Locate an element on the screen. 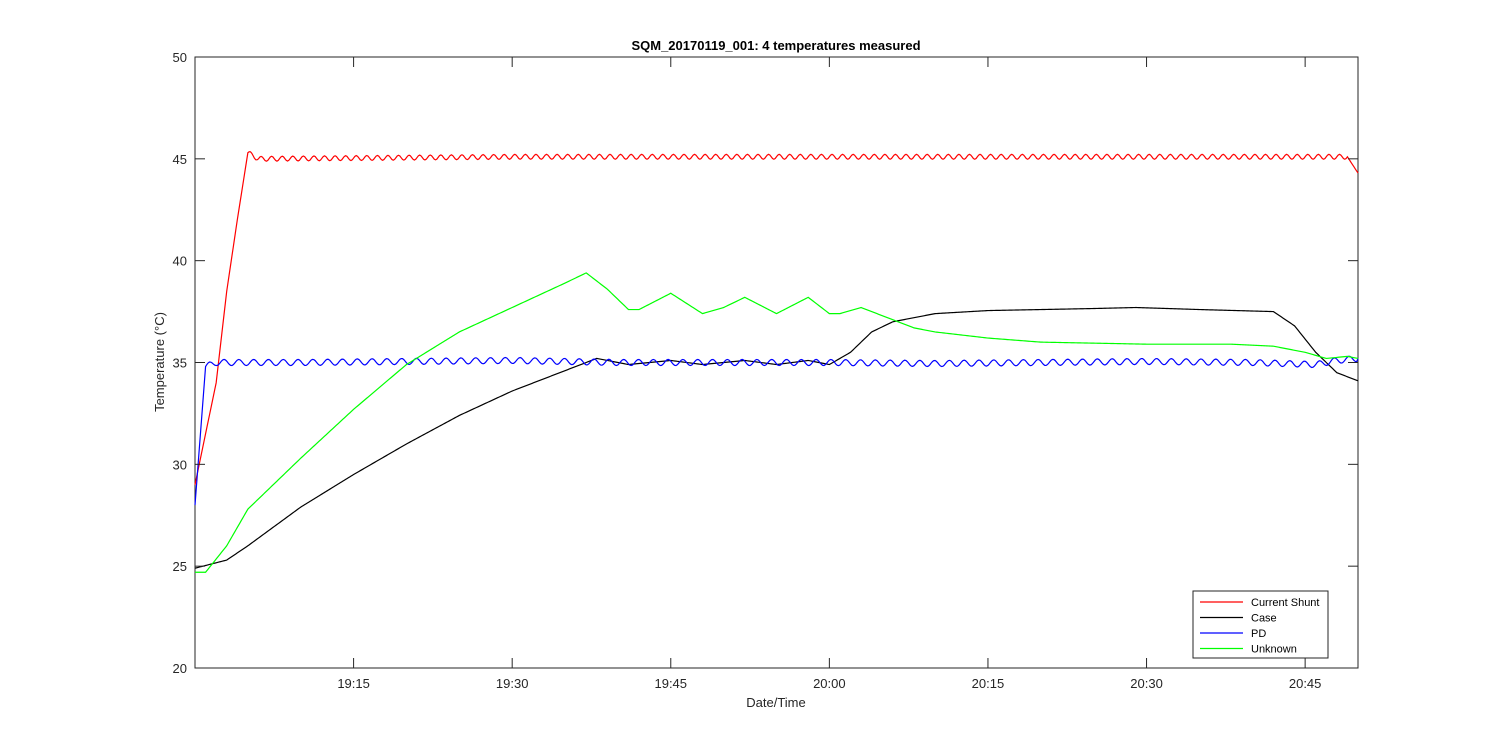 The image size is (1500, 750). legend-label: Current Shunt is located at coordinates (1285, 603).